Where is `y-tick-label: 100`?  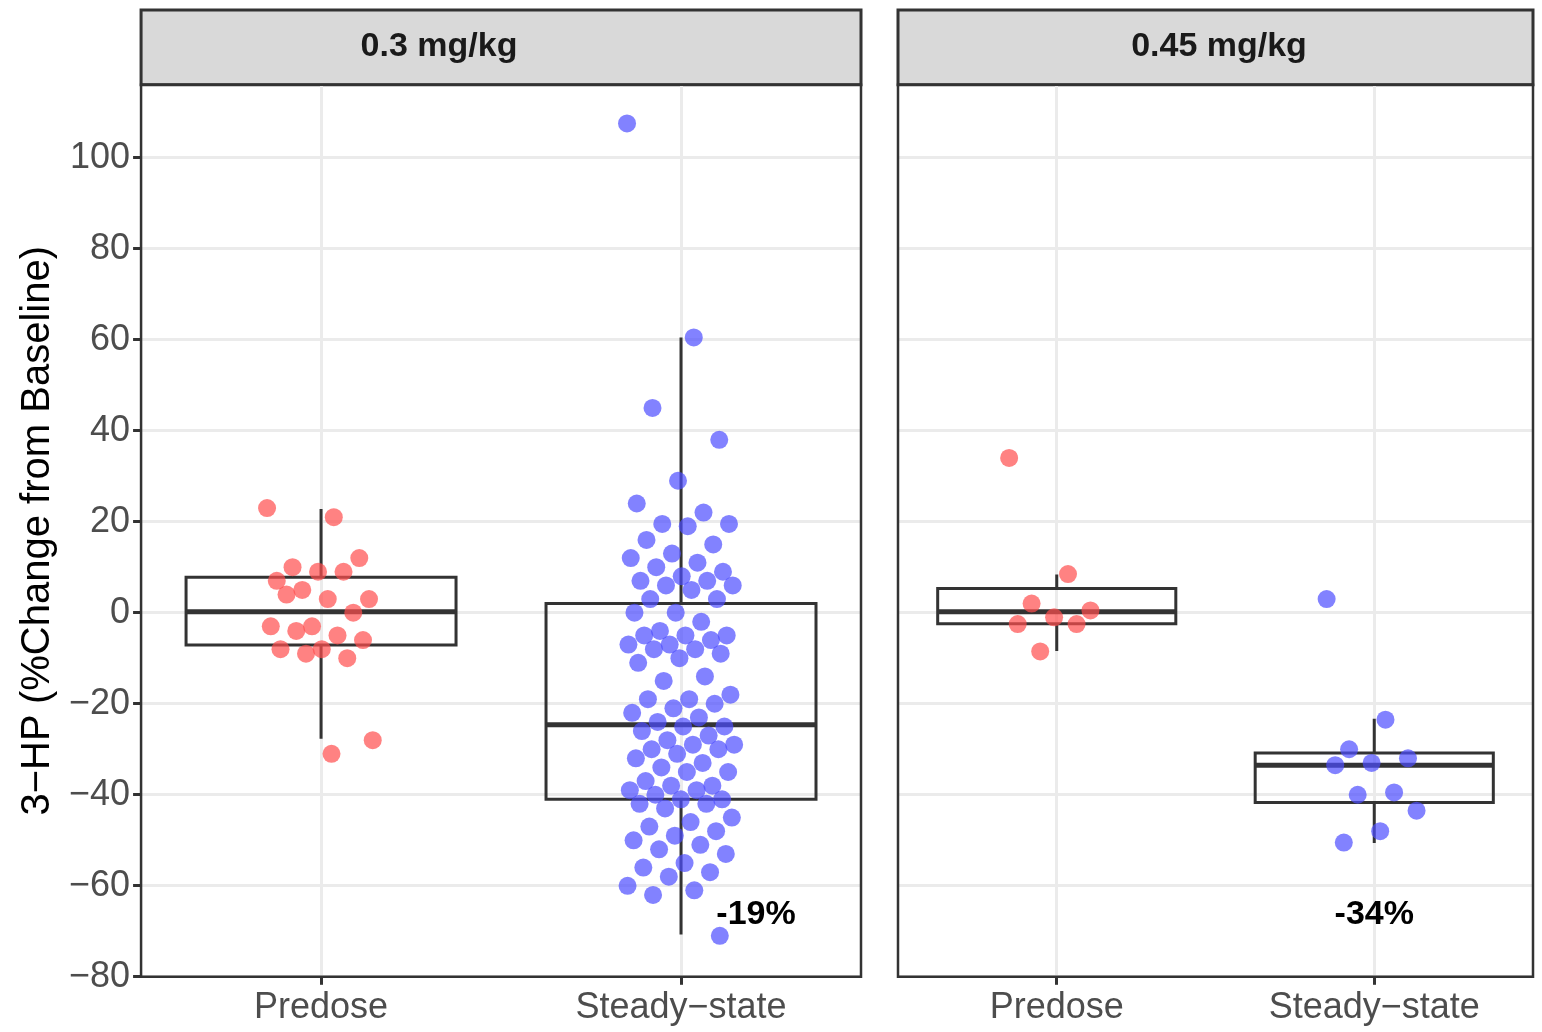
y-tick-label: 100 is located at coordinates (100, 155).